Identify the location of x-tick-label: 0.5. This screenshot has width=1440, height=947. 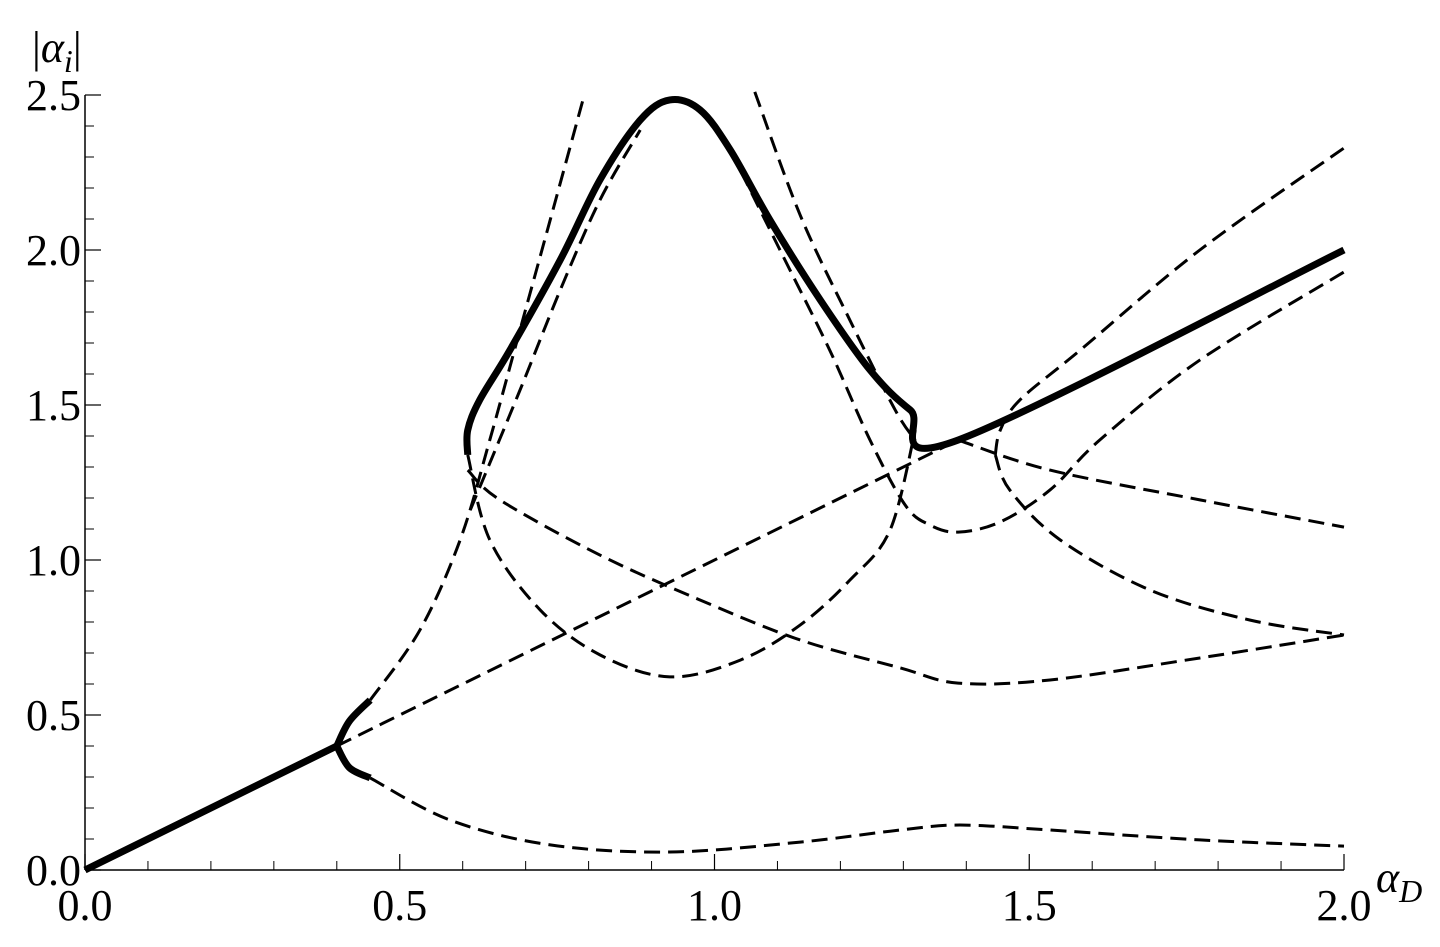
(399, 905).